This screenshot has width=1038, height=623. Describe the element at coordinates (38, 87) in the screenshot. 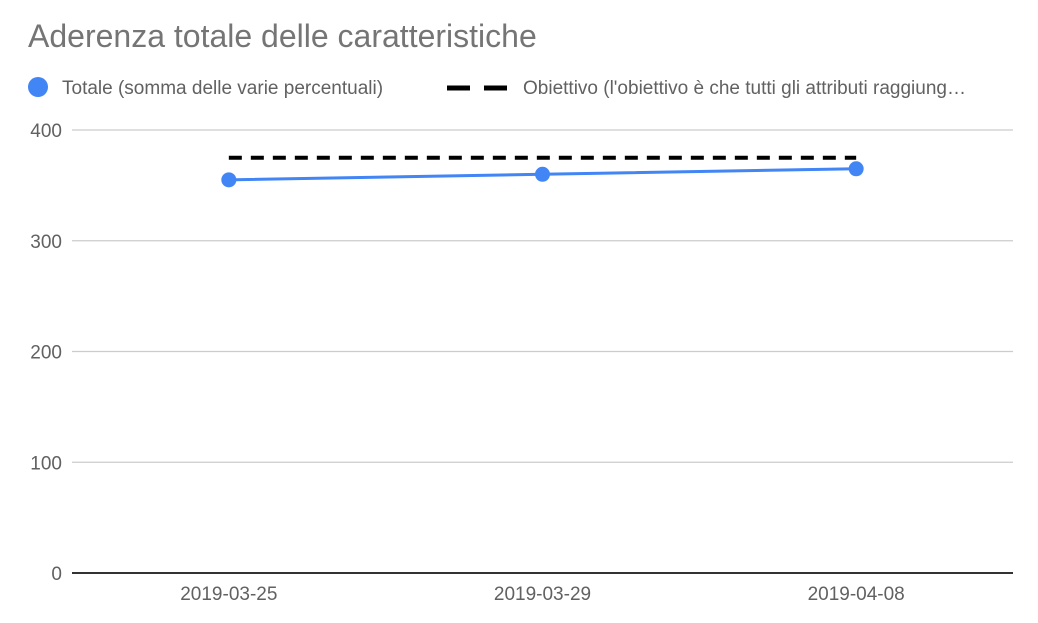

I see `legend-marker-totale` at that location.